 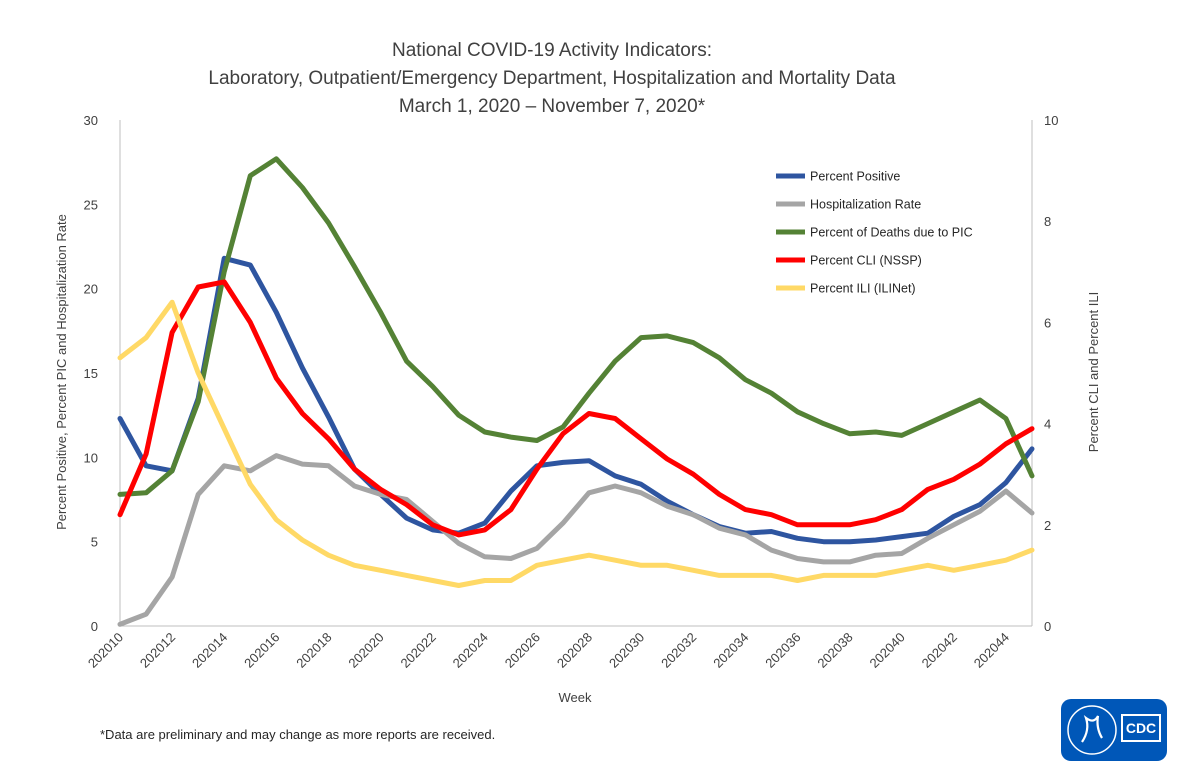 I want to click on y-tick-right-label: 6, so click(x=1047, y=322).